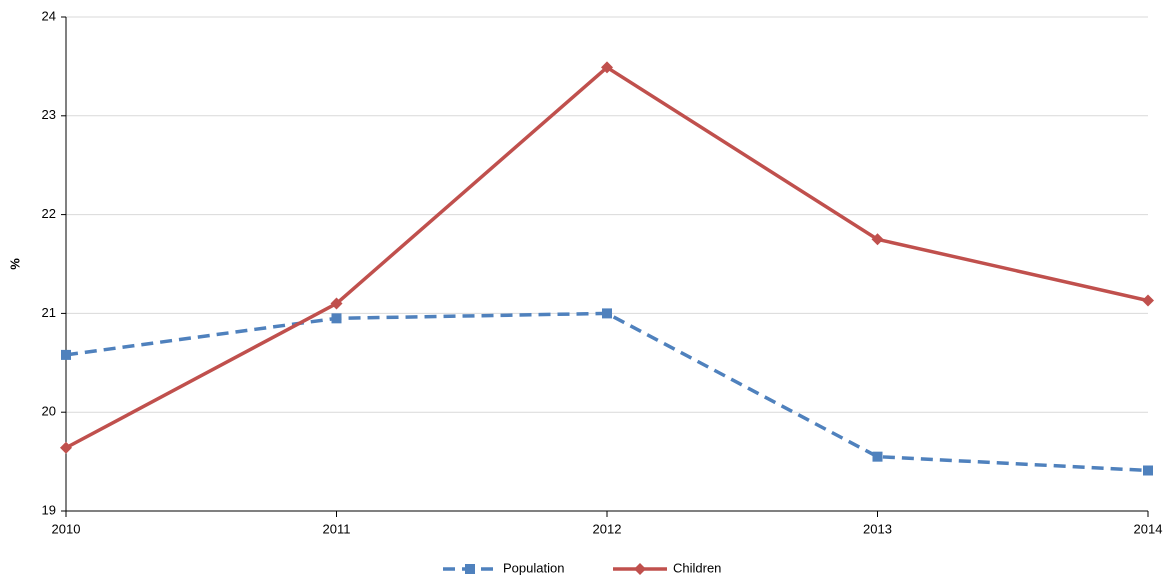 This screenshot has height=580, width=1175. What do you see at coordinates (337, 528) in the screenshot?
I see `x-tick-label: 2011` at bounding box center [337, 528].